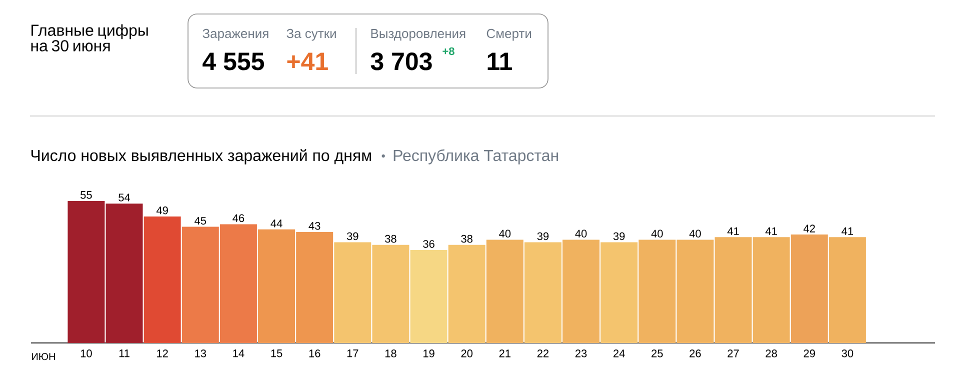 This screenshot has width=960, height=371. What do you see at coordinates (809, 354) in the screenshot?
I see `x-tick-label: 29` at bounding box center [809, 354].